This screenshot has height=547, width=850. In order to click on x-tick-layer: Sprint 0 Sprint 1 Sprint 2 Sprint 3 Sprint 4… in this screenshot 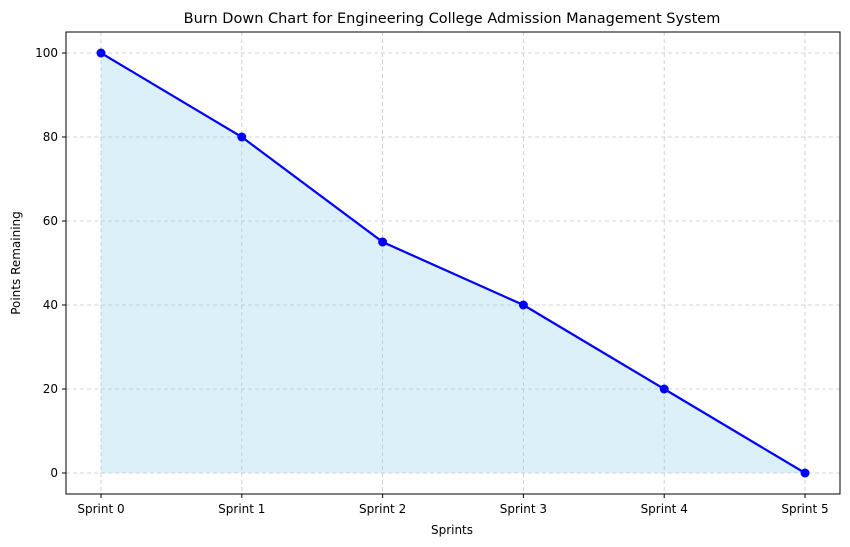, I will do `click(453, 505)`.